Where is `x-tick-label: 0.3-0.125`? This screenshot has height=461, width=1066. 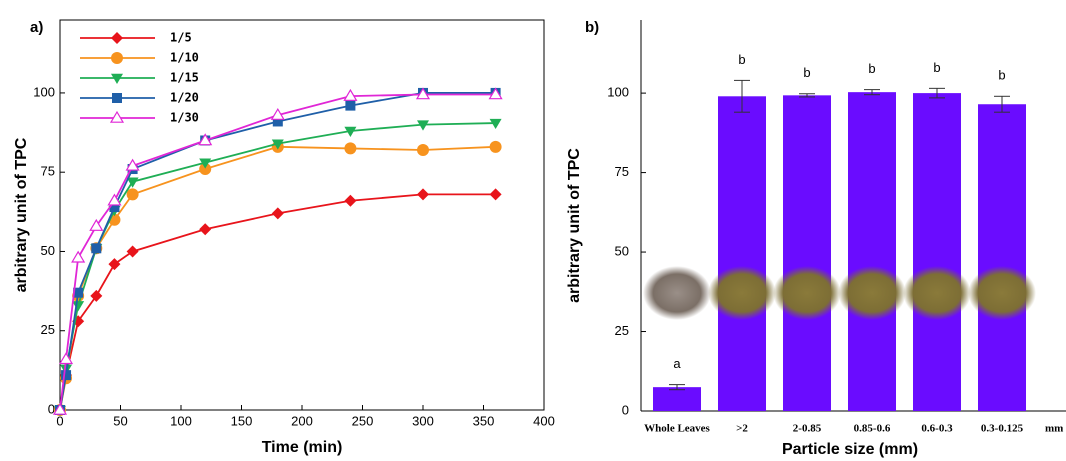 x-tick-label: 0.3-0.125 is located at coordinates (1002, 429).